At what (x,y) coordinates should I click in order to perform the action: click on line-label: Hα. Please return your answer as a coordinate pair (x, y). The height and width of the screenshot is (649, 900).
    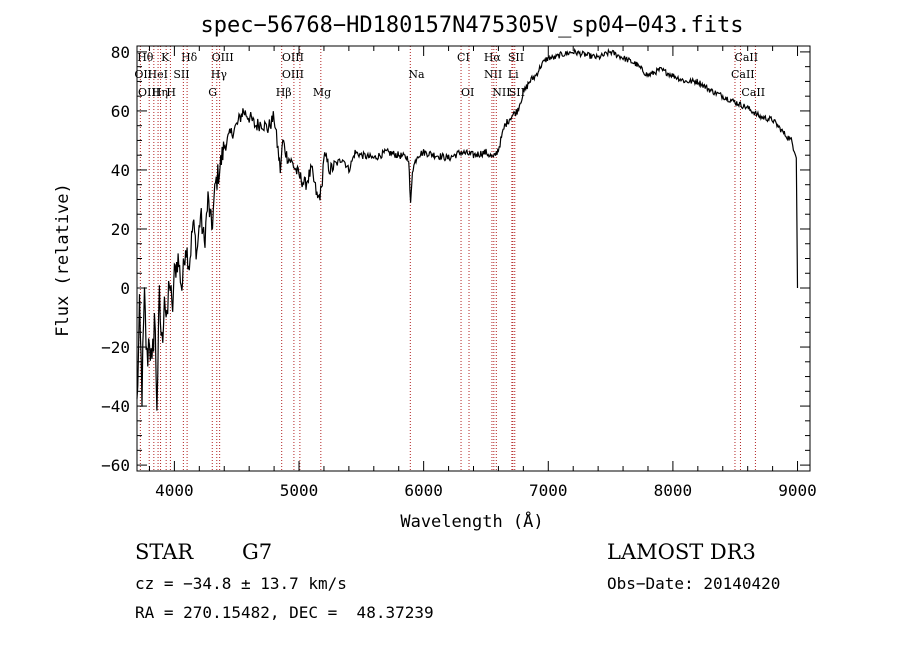
    Looking at the image, I should click on (493, 57).